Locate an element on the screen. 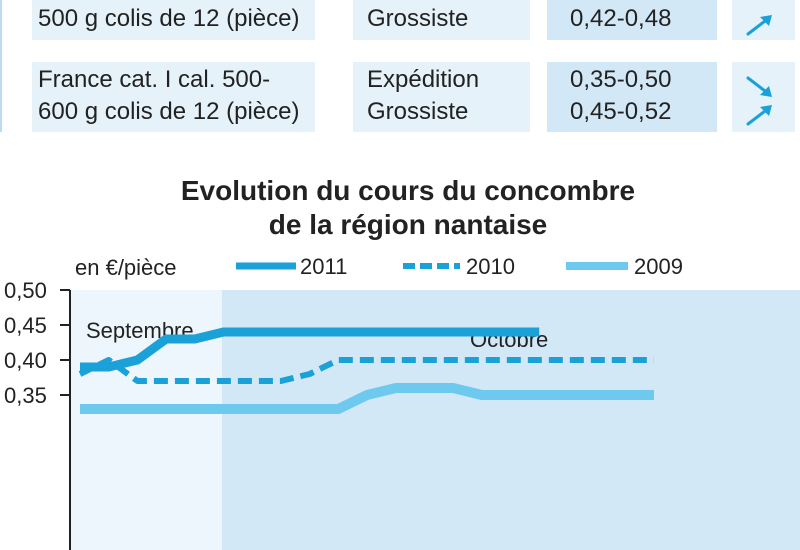 The width and height of the screenshot is (800, 550). september-band is located at coordinates (146, 420).